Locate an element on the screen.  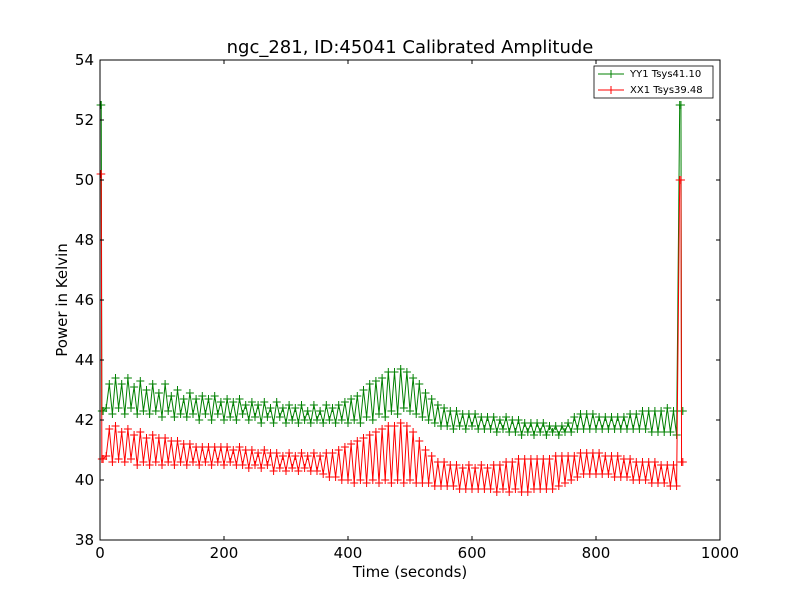
y-tick-label: 48 is located at coordinates (84, 240).